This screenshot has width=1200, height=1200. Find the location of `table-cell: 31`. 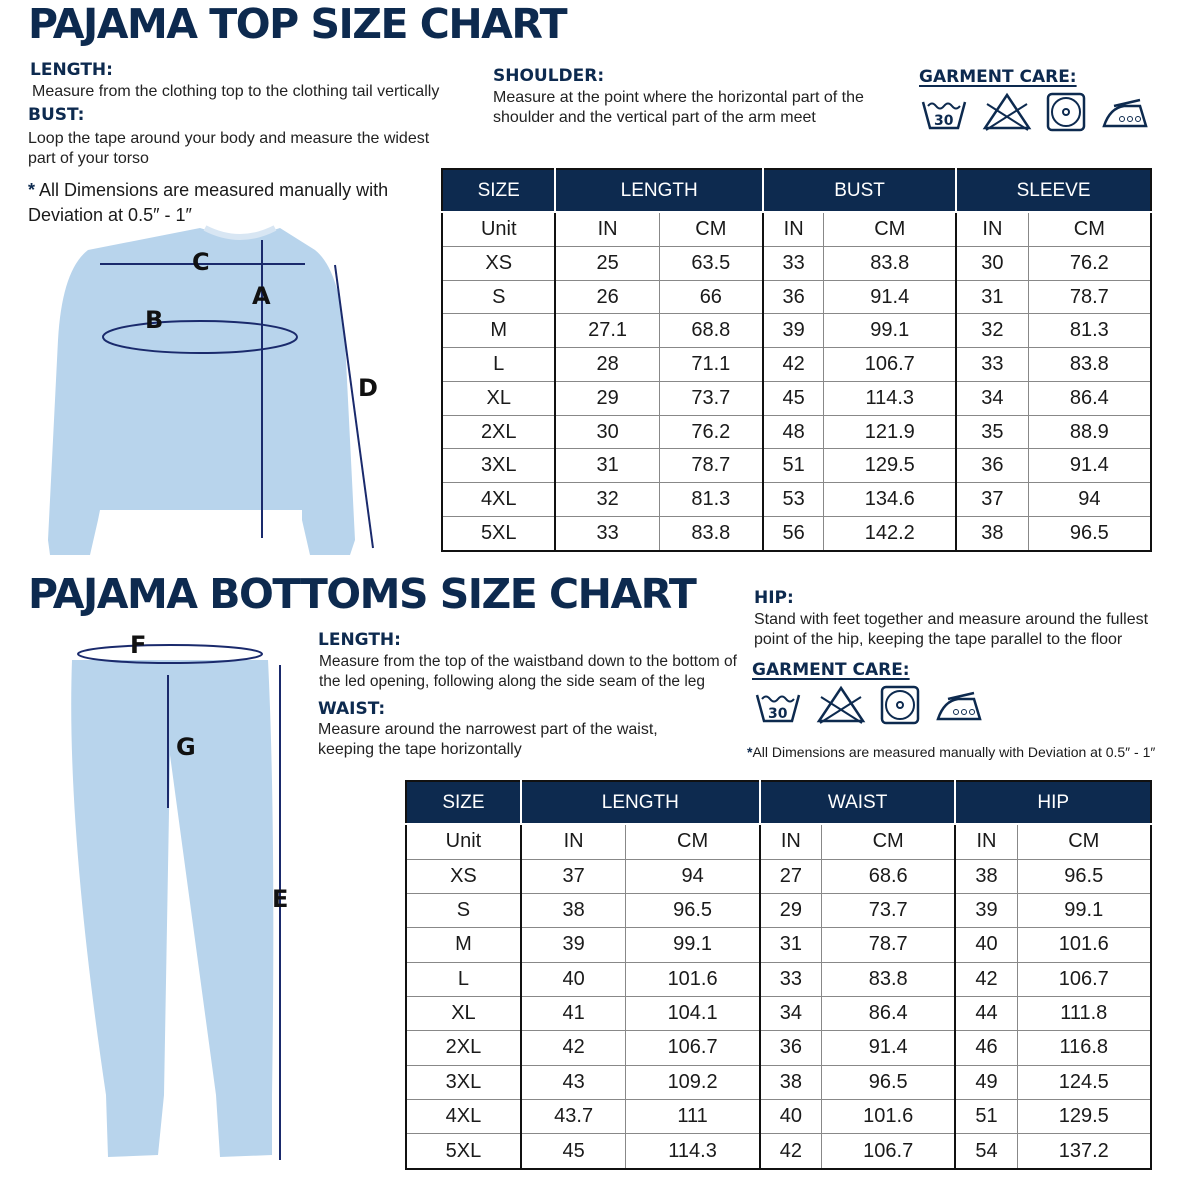

table-cell: 31 is located at coordinates (607, 466).